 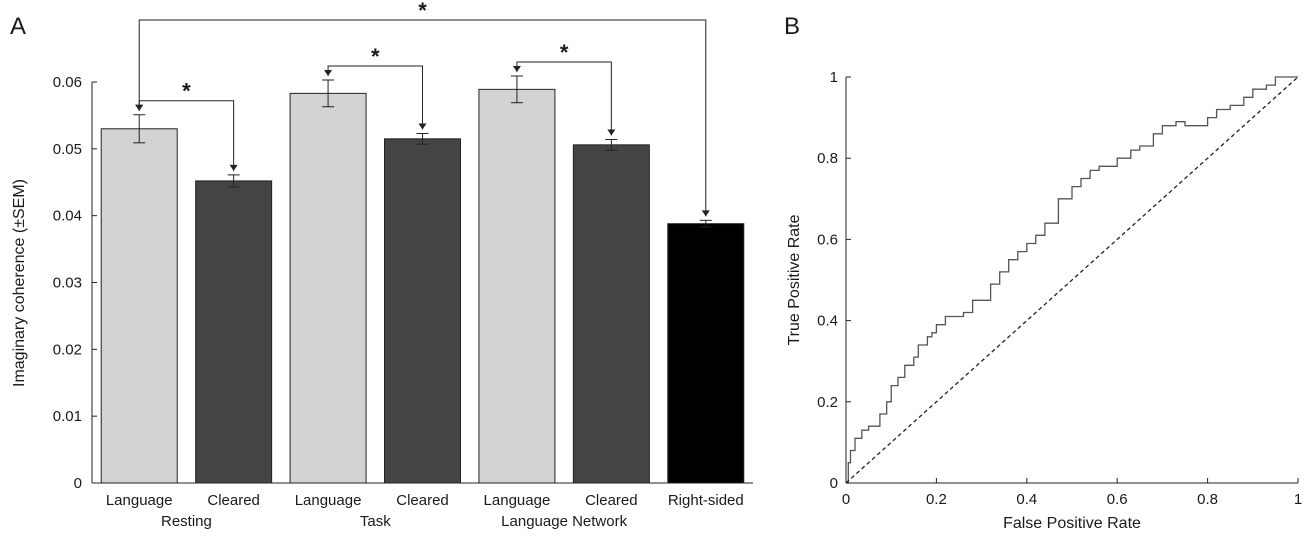 I want to click on panel-a-ytick-label: 0.01, so click(x=67, y=416).